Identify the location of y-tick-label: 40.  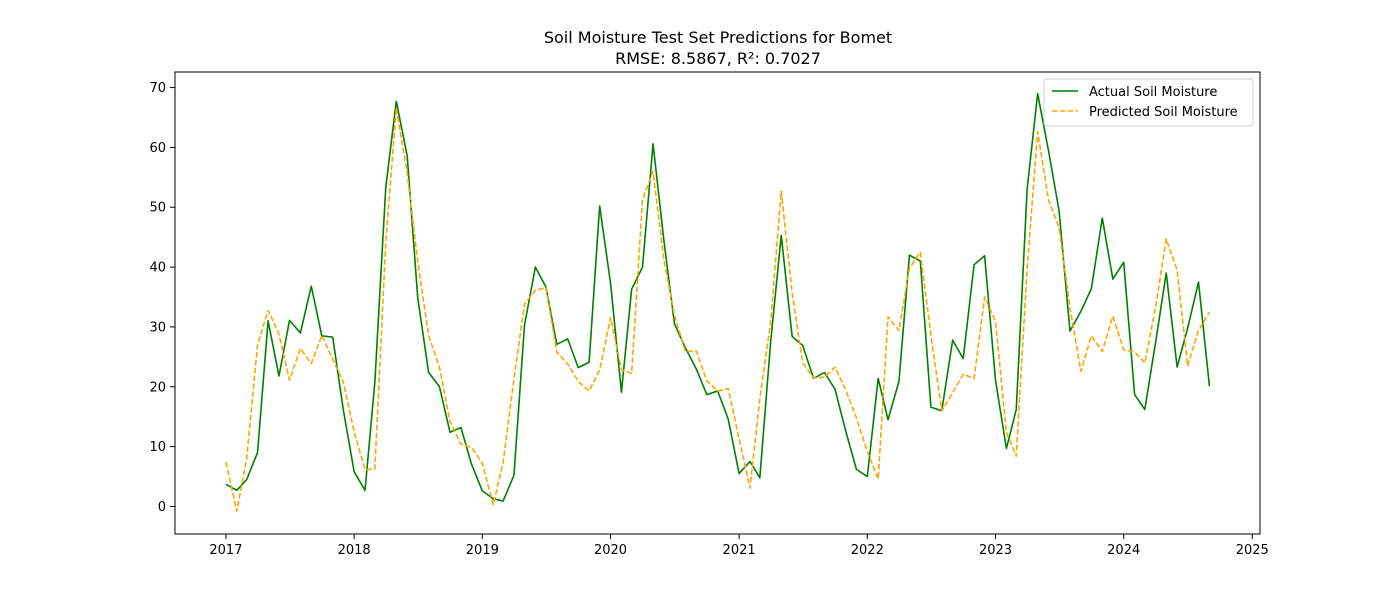
(157, 268).